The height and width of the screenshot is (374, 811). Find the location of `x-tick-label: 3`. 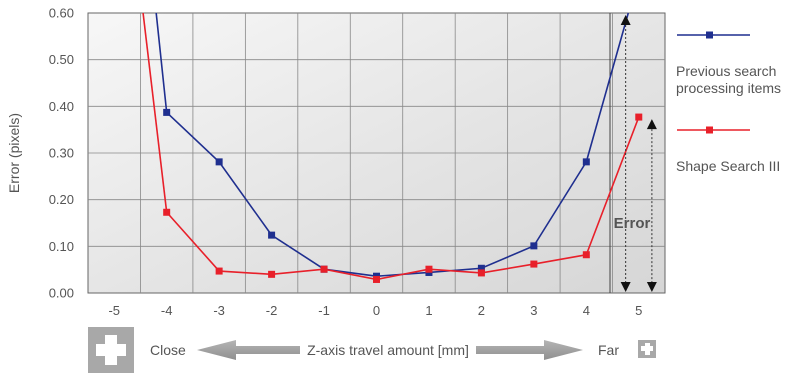

x-tick-label: 3 is located at coordinates (533, 310).